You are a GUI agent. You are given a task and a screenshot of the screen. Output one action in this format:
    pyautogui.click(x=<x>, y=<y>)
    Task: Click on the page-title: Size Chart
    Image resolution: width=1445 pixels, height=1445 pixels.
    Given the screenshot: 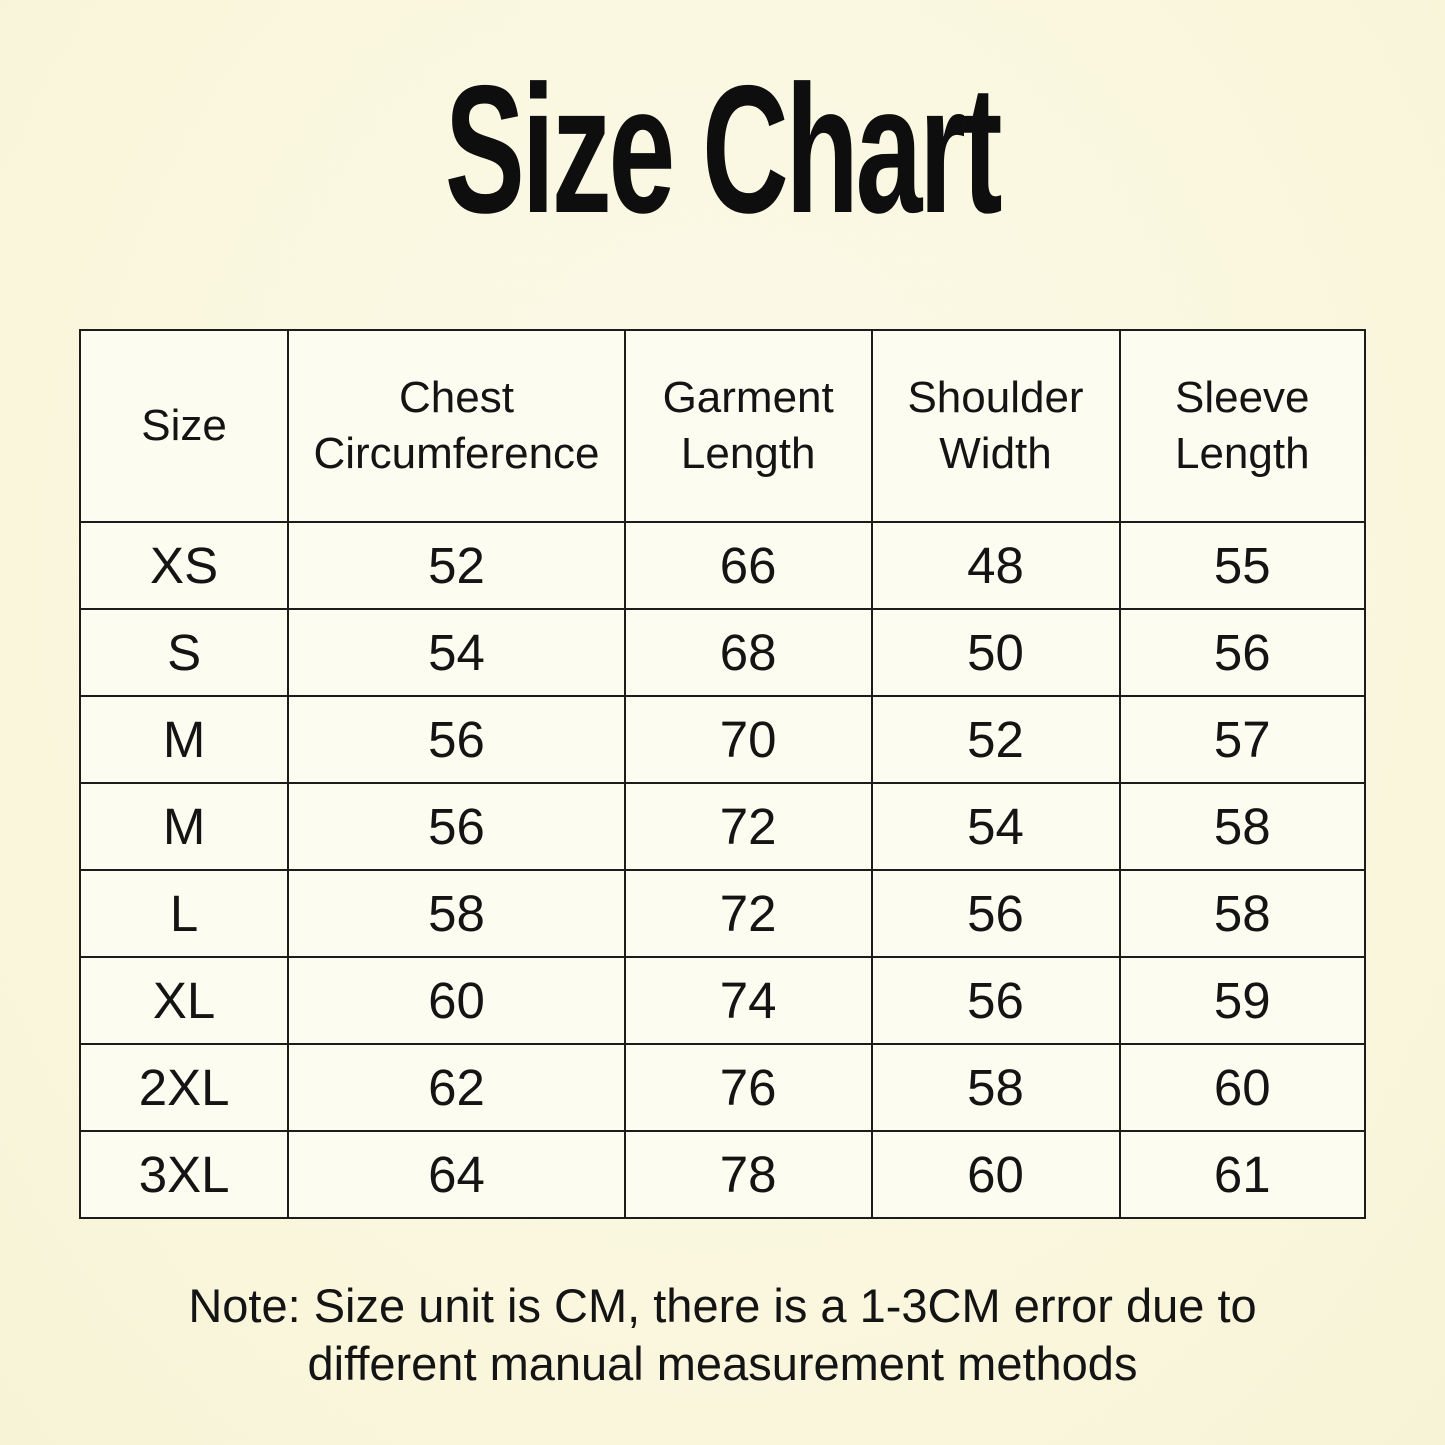 What is the action you would take?
    pyautogui.click(x=722, y=149)
    